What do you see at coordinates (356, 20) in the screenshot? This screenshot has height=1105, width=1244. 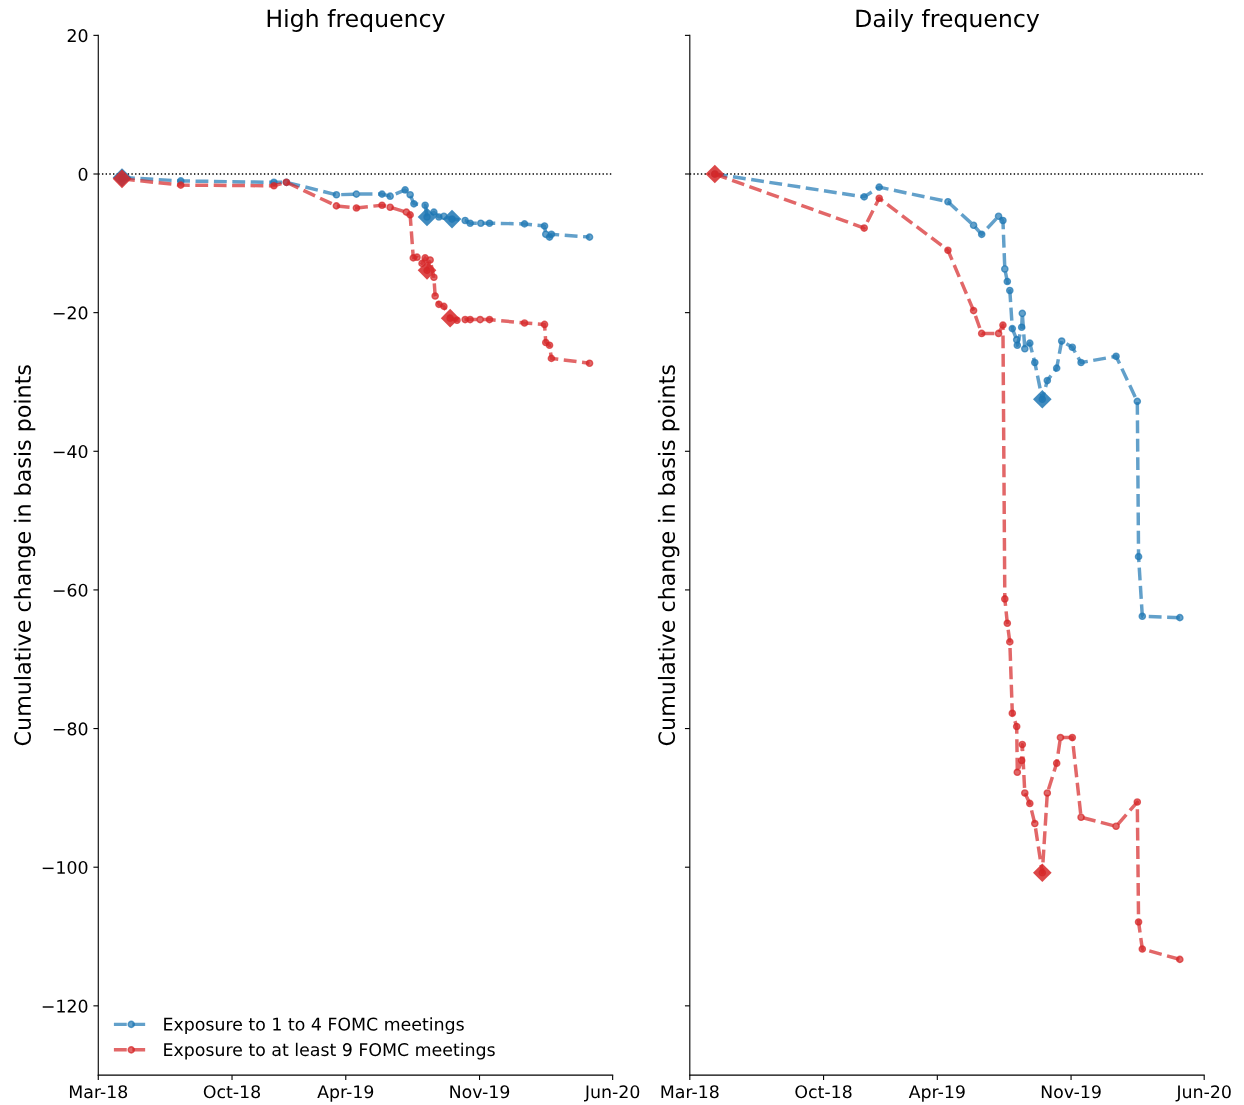 I see `chart-title: High frequency` at bounding box center [356, 20].